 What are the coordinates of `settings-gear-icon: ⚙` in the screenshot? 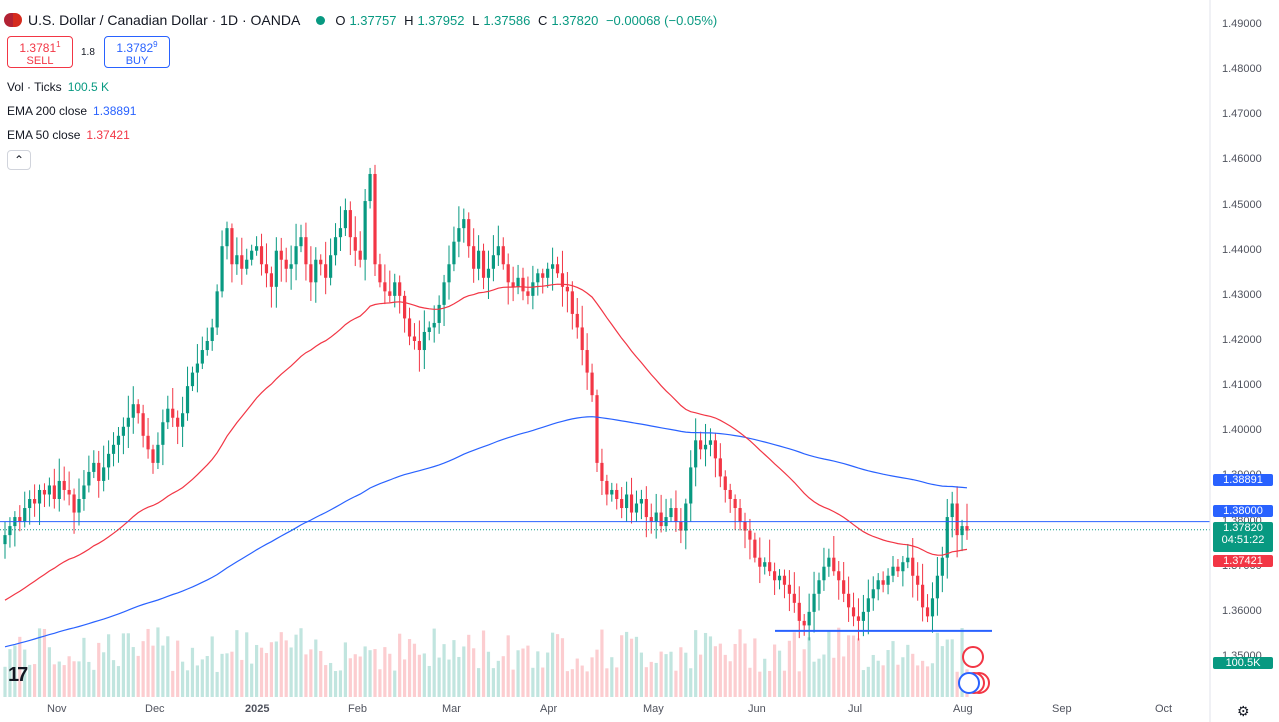 It's located at (1243, 711).